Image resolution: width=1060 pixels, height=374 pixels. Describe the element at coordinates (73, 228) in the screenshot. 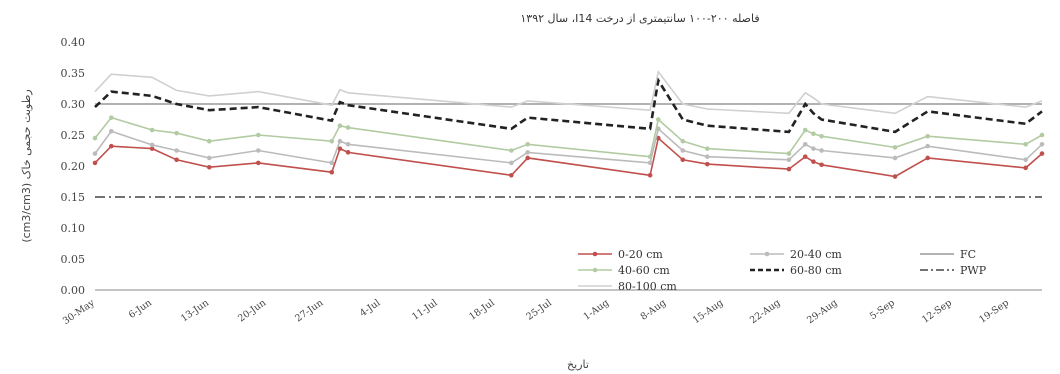

I see `y-tick-2: 0.10` at that location.